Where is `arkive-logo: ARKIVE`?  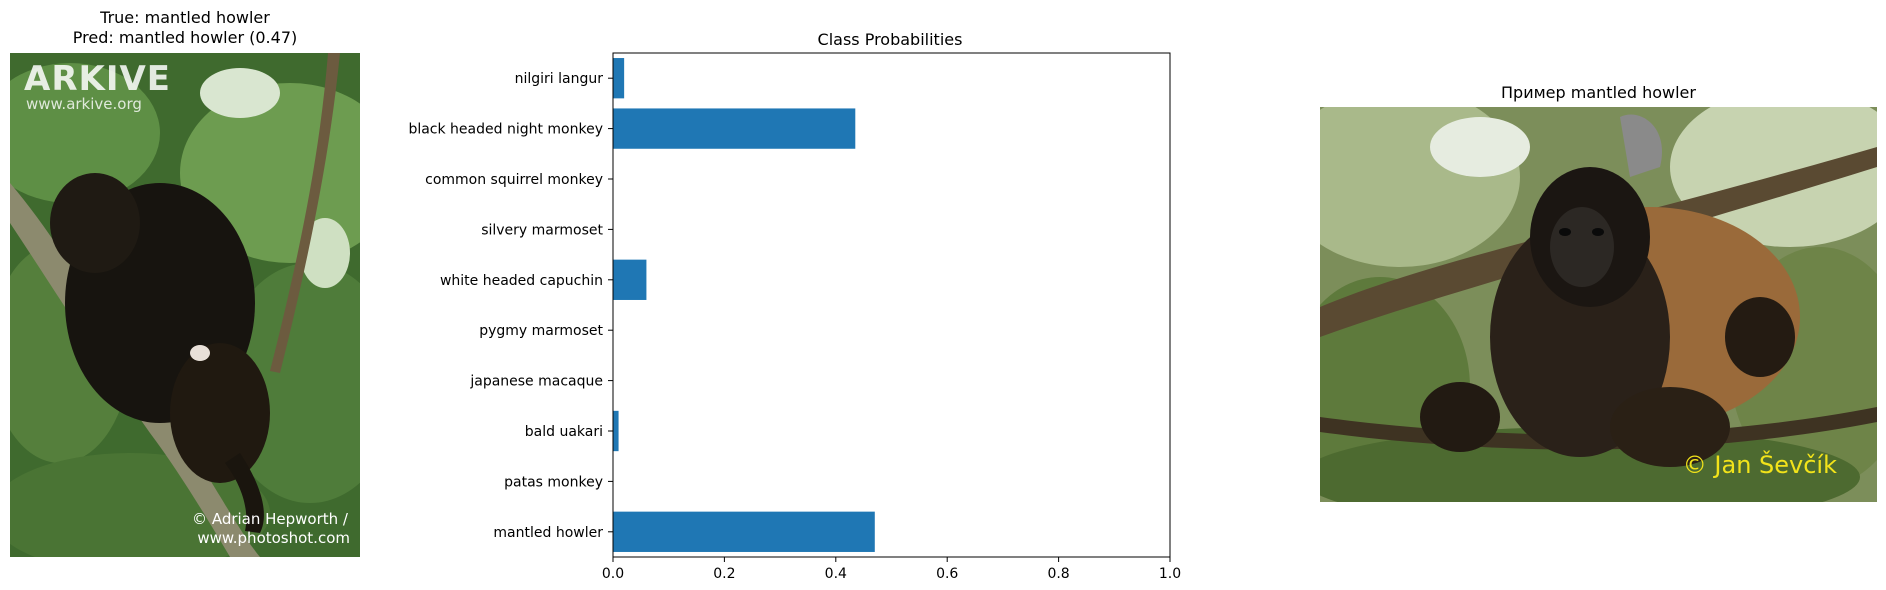
arkive-logo: ARKIVE is located at coordinates (98, 79).